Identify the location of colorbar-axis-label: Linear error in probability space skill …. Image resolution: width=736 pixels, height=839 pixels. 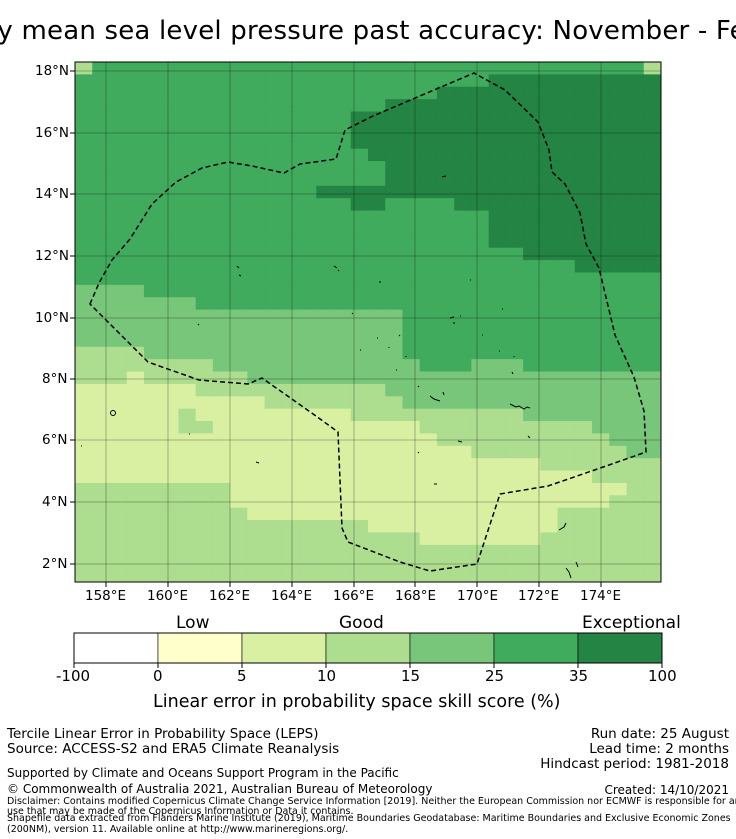
(357, 702).